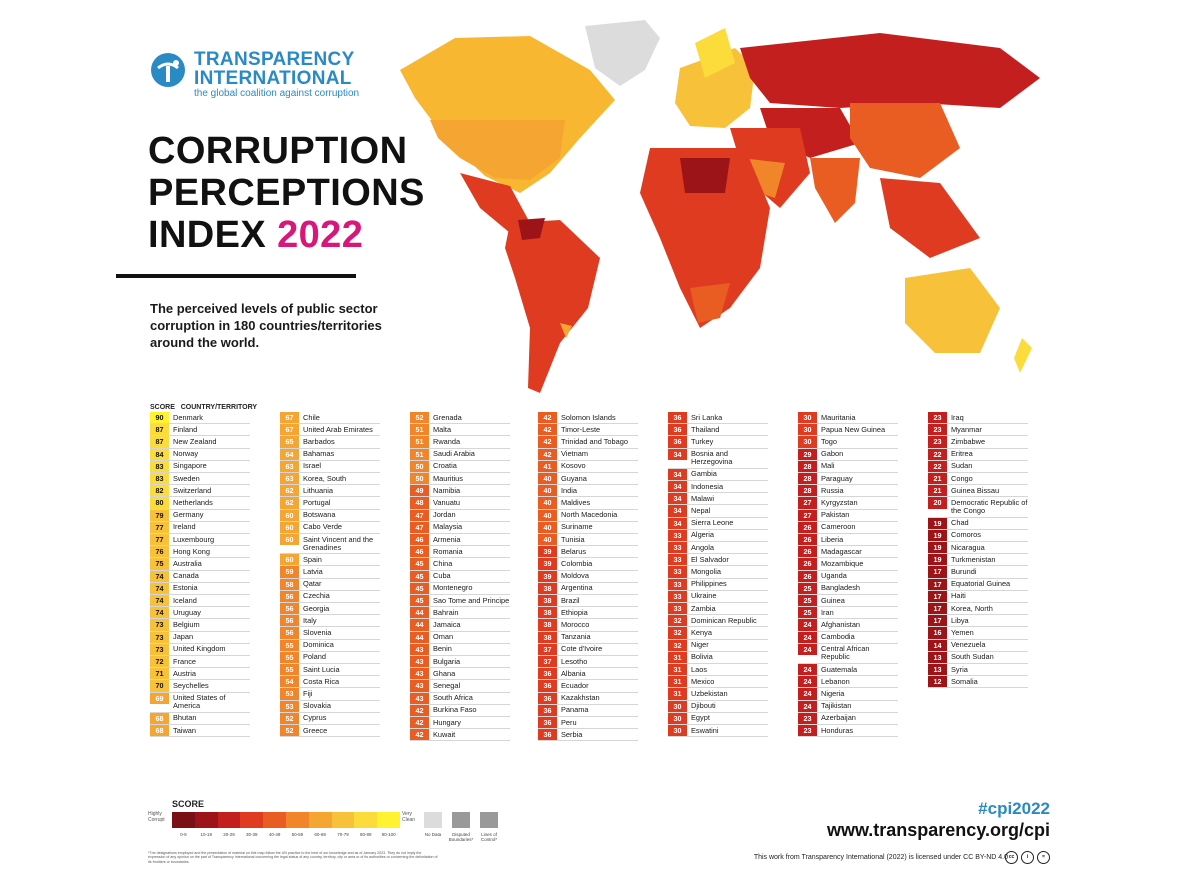 The width and height of the screenshot is (1200, 880). I want to click on country-name: Nigeria, so click(833, 694).